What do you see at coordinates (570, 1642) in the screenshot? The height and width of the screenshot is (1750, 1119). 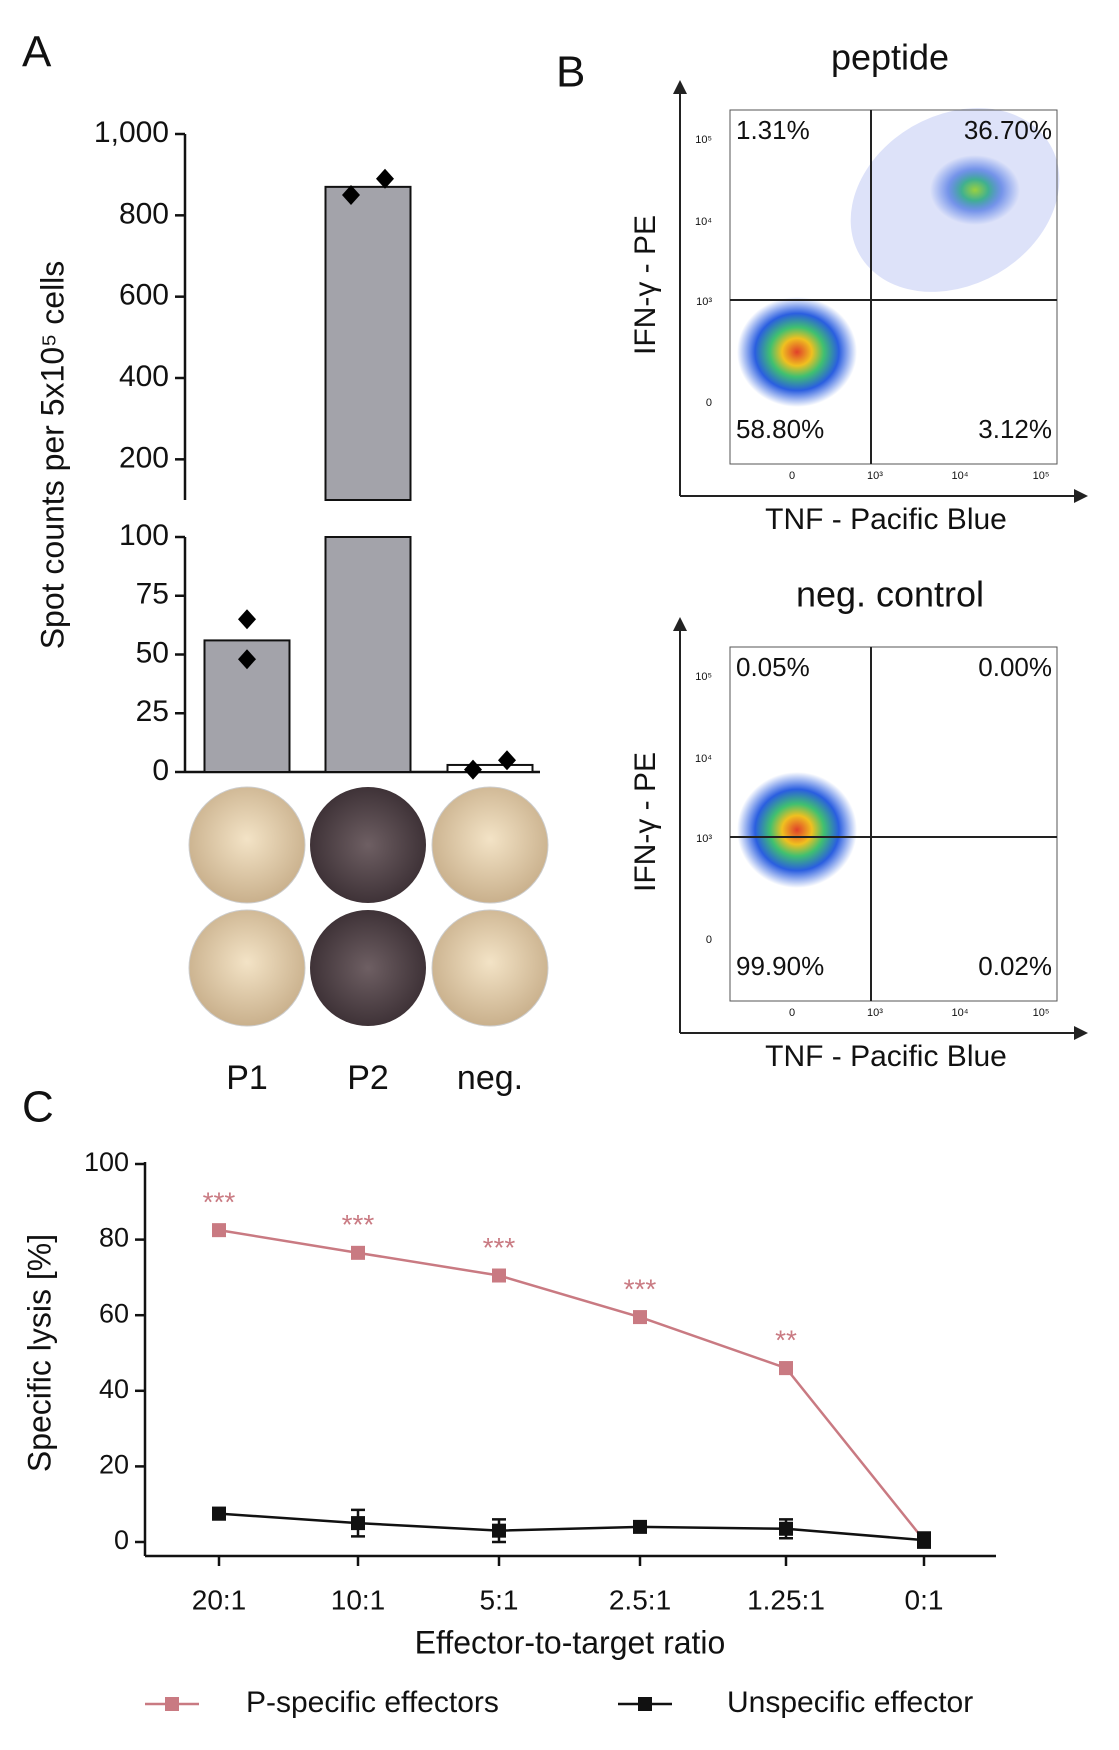 I see `x-axis-label: Effector-to-target ratio` at bounding box center [570, 1642].